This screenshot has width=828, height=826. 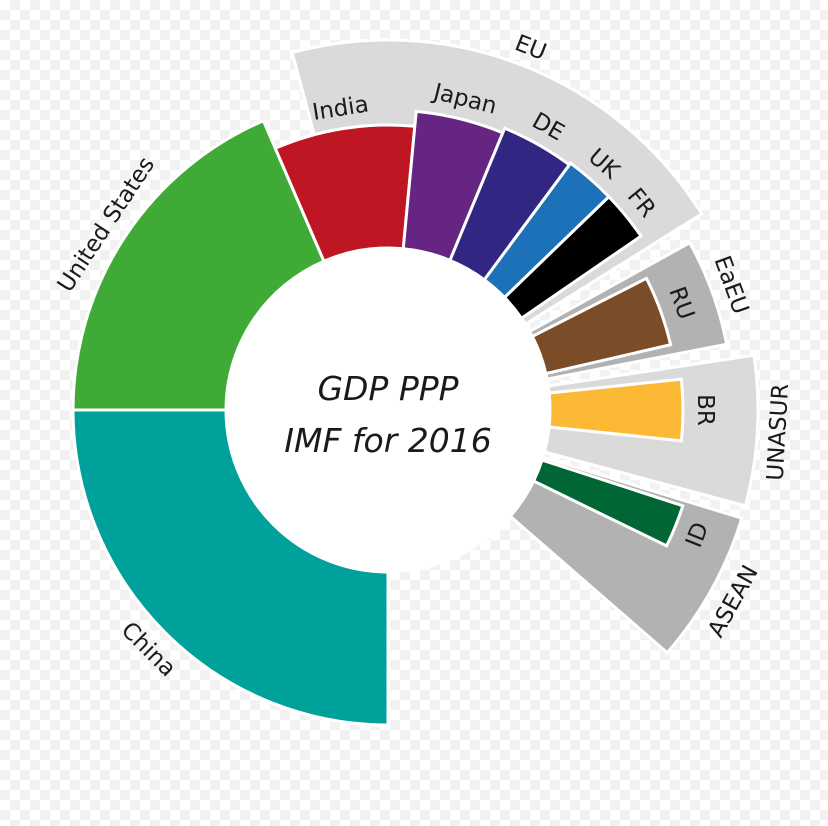 What do you see at coordinates (388, 440) in the screenshot?
I see `chart-title-line-2: IMF for 2016` at bounding box center [388, 440].